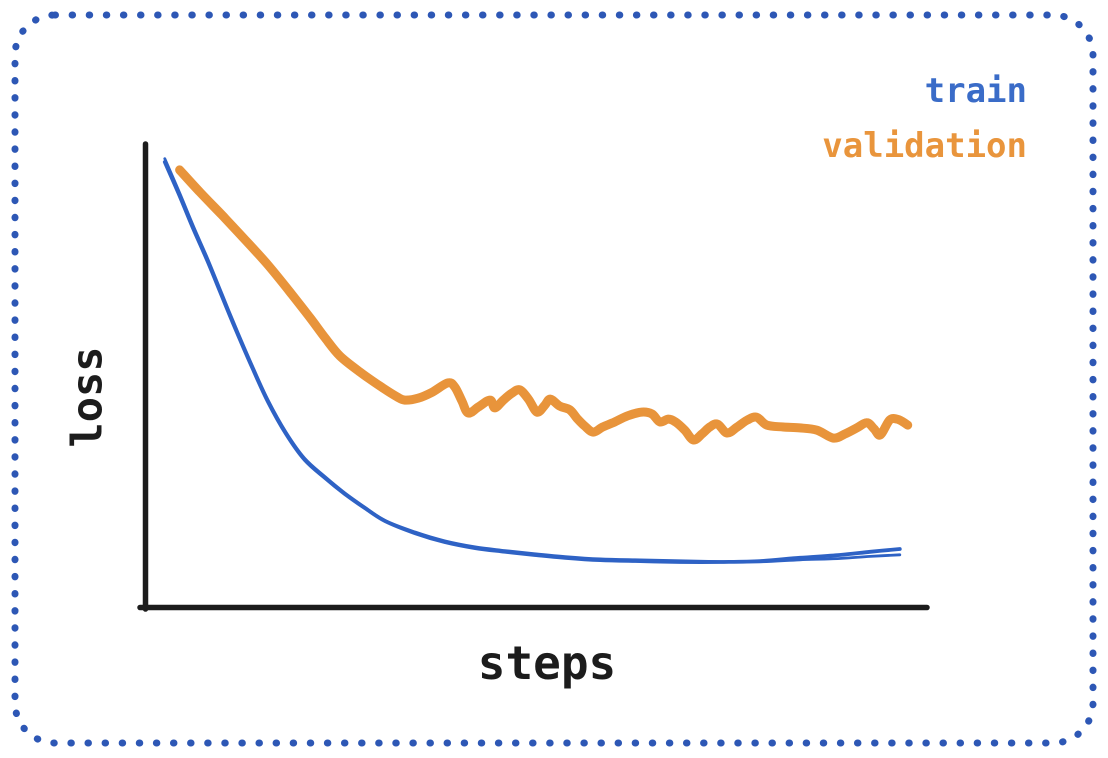  Describe the element at coordinates (975, 91) in the screenshot. I see `legend-item-train: train` at that location.